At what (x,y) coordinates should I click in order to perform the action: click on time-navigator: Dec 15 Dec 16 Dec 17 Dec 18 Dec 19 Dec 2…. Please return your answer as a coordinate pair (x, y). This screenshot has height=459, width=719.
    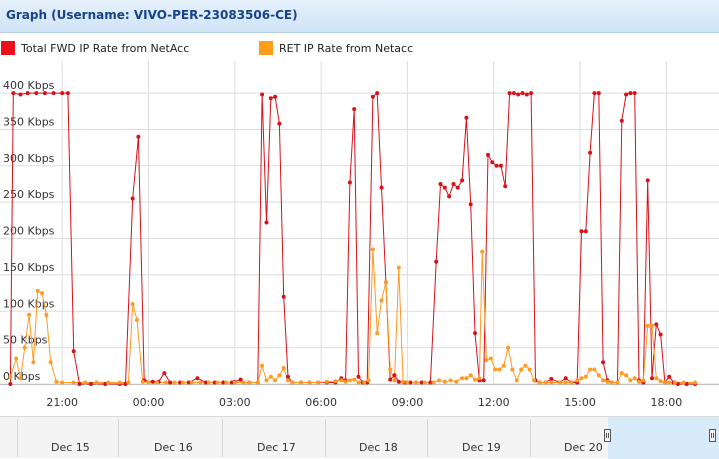
    Looking at the image, I should click on (359, 437).